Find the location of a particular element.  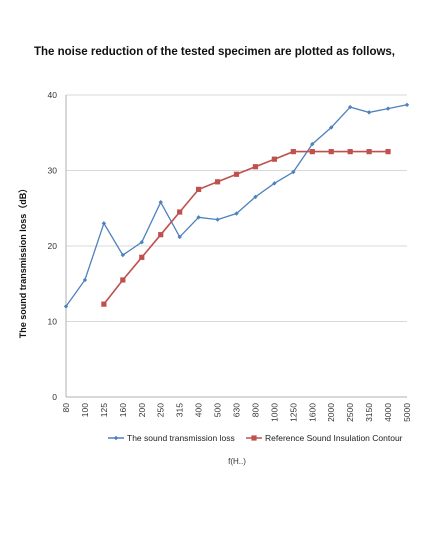

y-tick-label: 40 is located at coordinates (53, 95).